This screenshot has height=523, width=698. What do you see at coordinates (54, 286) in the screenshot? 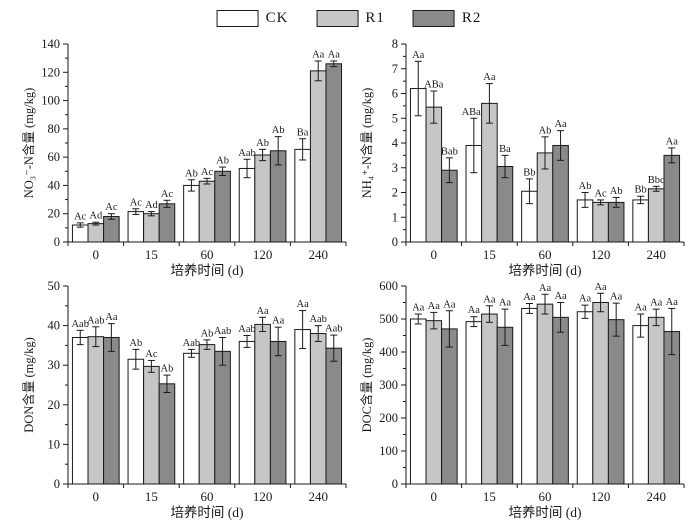
I see `y-tick-label: 50` at bounding box center [54, 286].